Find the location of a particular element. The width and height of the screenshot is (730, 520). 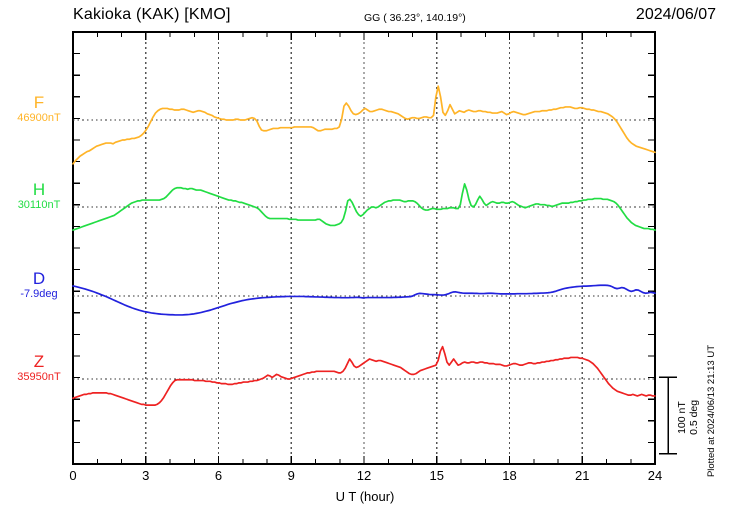

component-baseline-h: 30110nT is located at coordinates (39, 204).